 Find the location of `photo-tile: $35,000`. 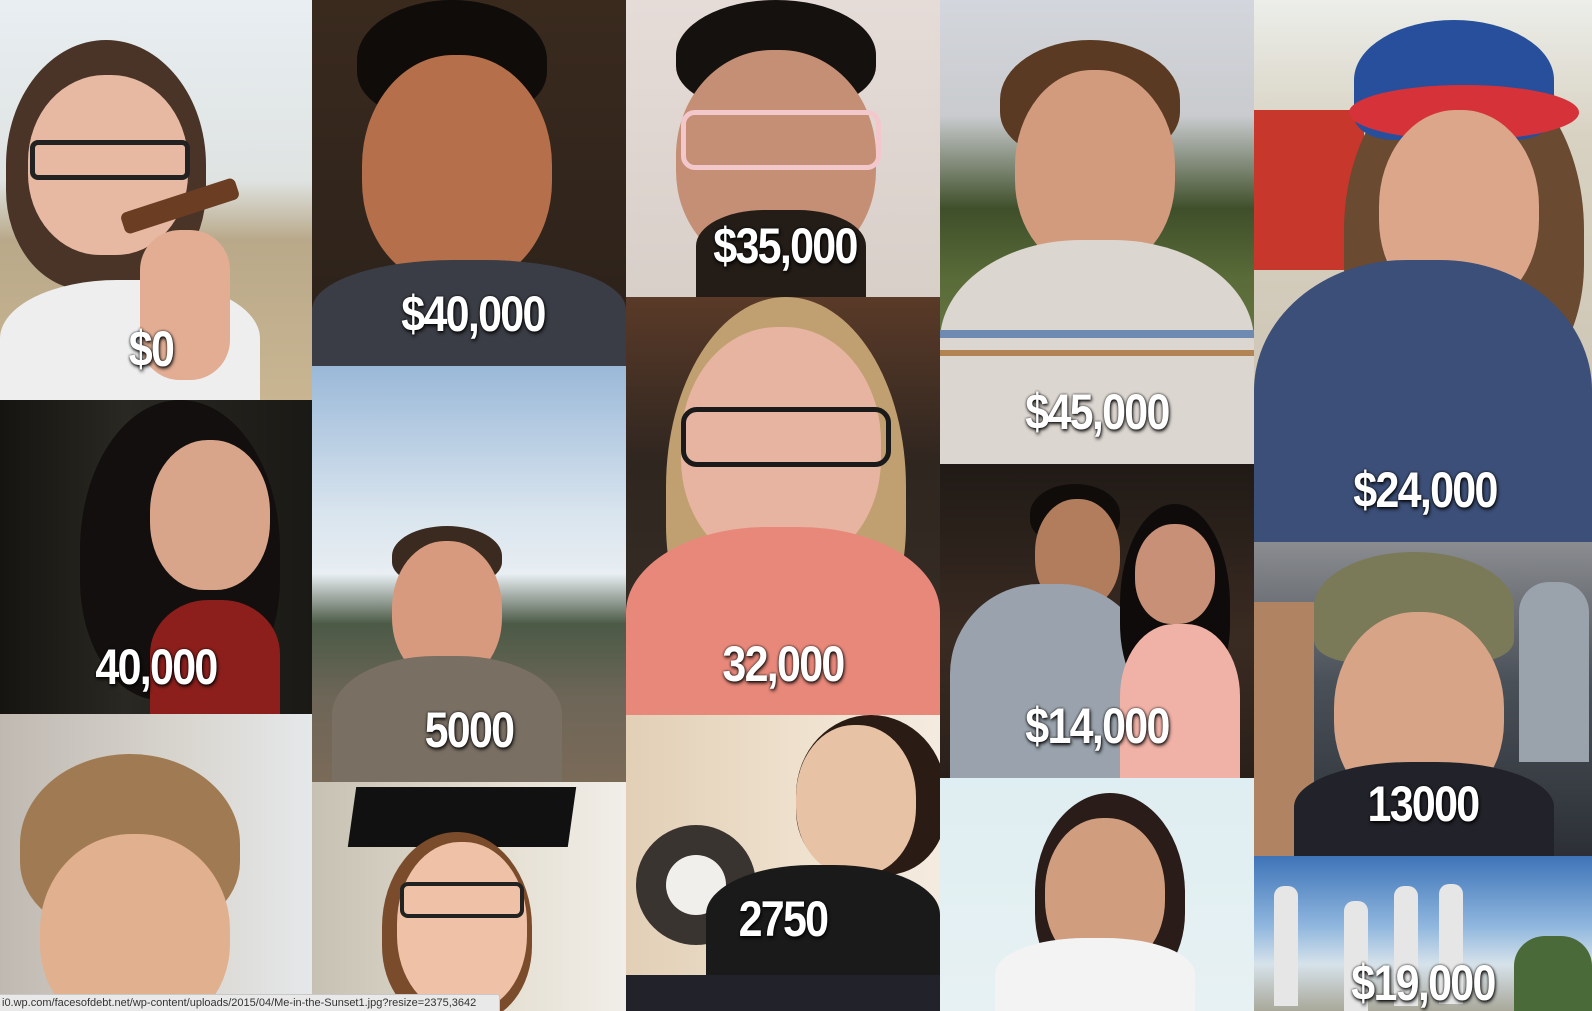

photo-tile: $35,000 is located at coordinates (783, 148).